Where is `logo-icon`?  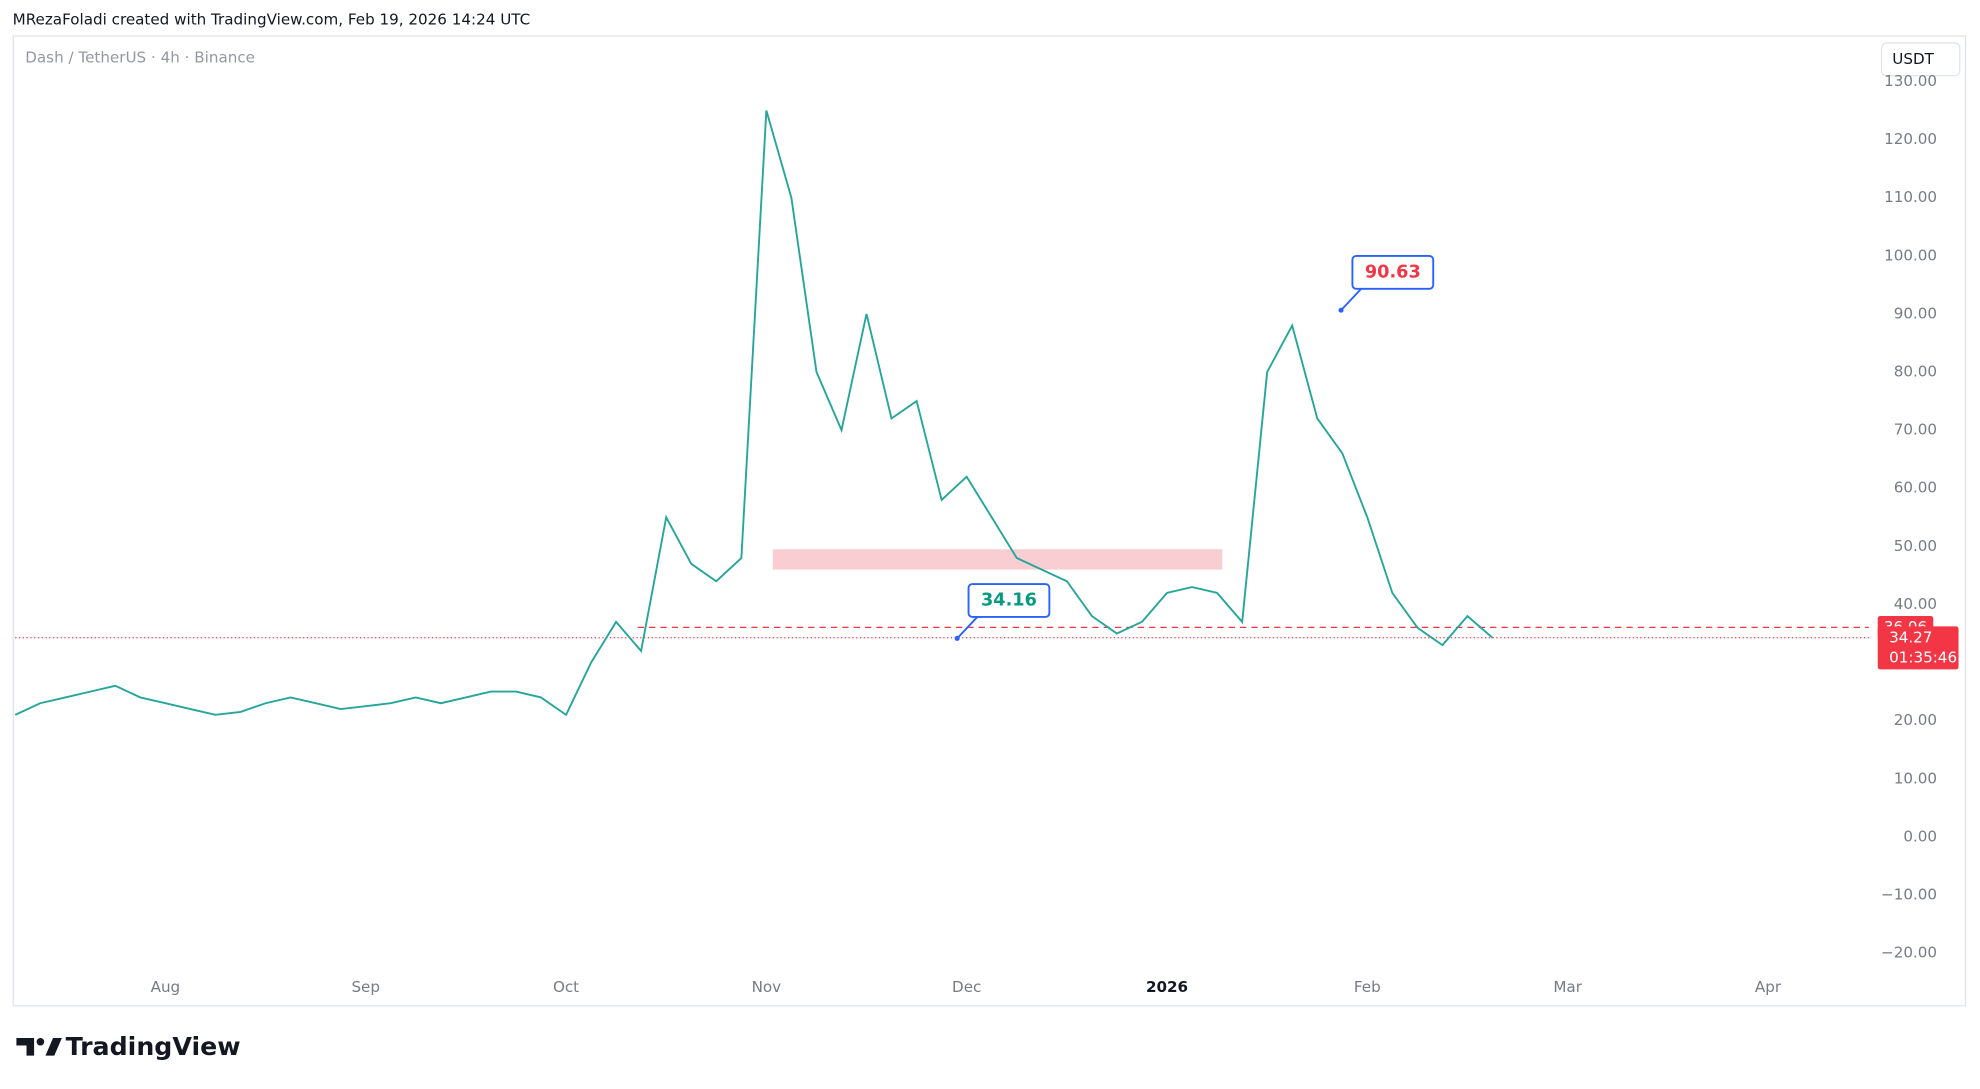 logo-icon is located at coordinates (39, 1046).